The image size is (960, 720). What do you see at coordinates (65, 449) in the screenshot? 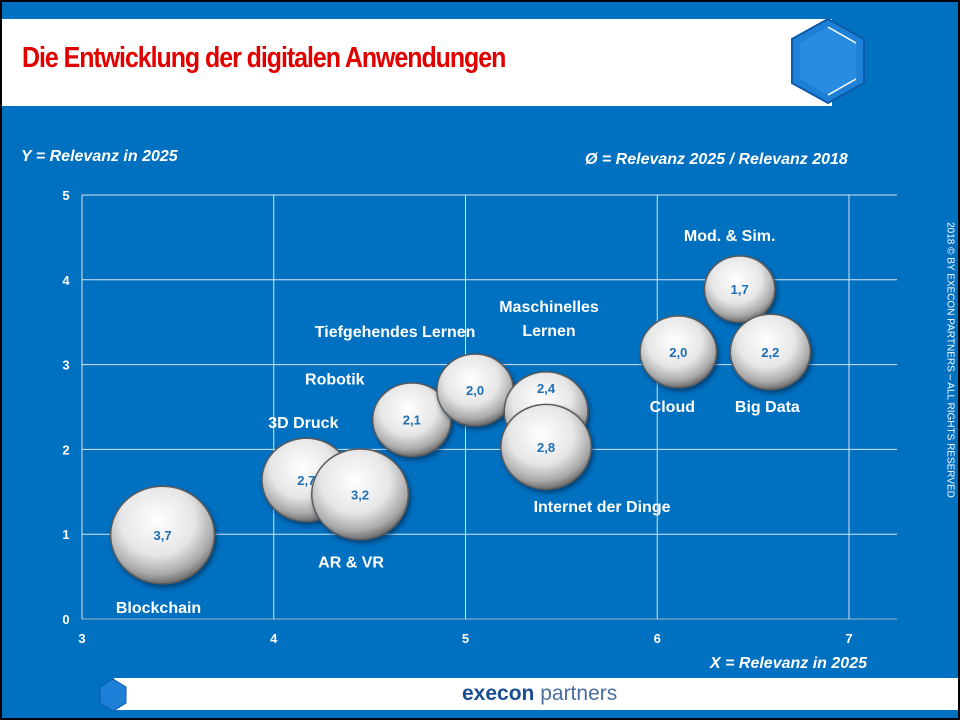
I see `y-tick-label: 2` at bounding box center [65, 449].